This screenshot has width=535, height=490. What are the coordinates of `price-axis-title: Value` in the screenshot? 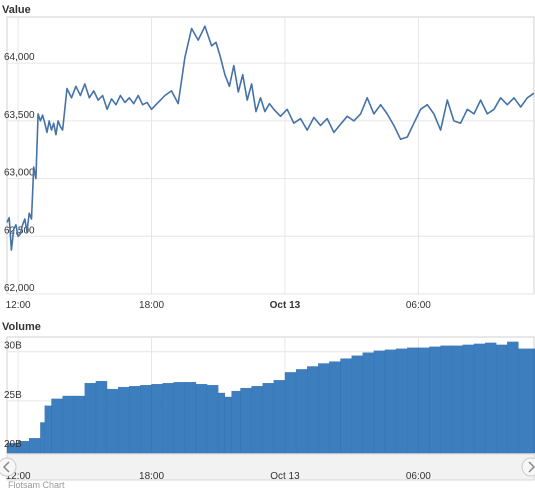 It's located at (16, 10).